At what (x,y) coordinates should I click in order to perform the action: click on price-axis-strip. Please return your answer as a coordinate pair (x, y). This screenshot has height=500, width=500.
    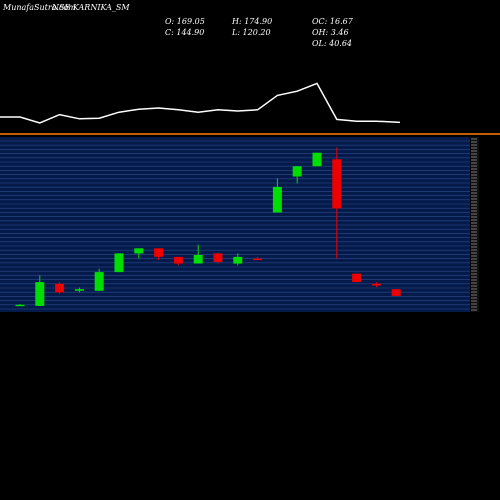
    Looking at the image, I should click on (475, 224).